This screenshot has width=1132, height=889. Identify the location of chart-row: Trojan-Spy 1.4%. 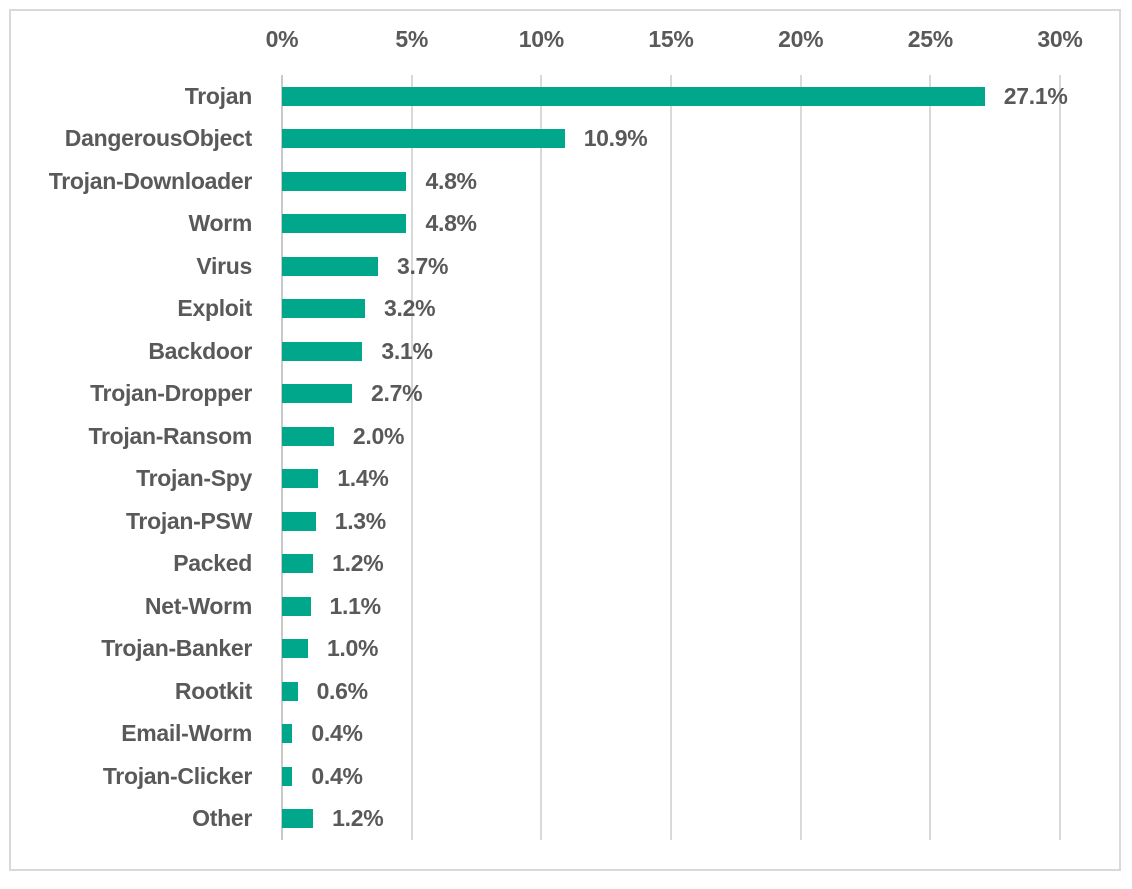
(563, 479).